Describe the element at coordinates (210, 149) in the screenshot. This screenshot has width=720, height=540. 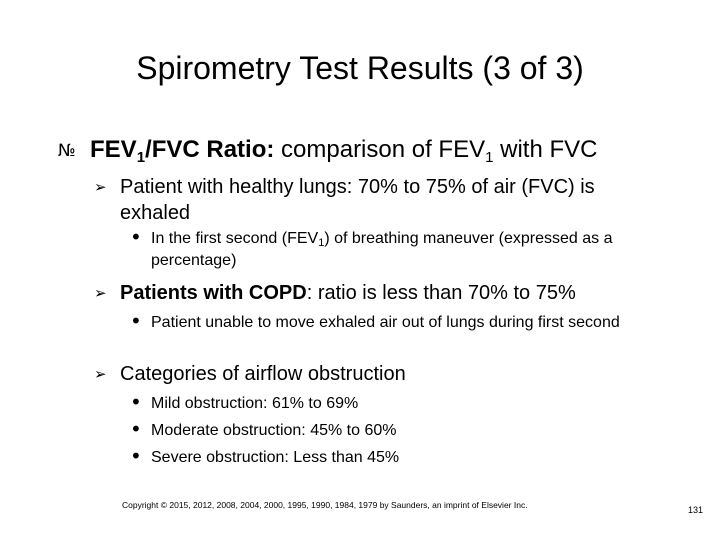
I see `term-label-part2: /FVC Ratio:` at that location.